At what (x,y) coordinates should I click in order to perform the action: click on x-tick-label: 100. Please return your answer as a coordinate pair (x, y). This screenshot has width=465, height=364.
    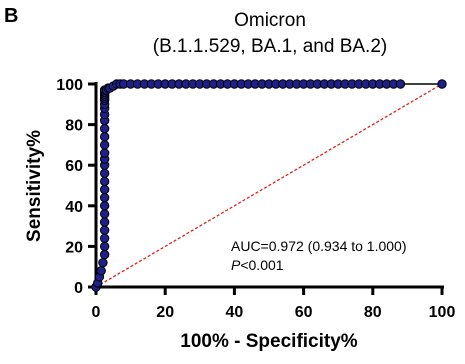
    Looking at the image, I should click on (442, 312).